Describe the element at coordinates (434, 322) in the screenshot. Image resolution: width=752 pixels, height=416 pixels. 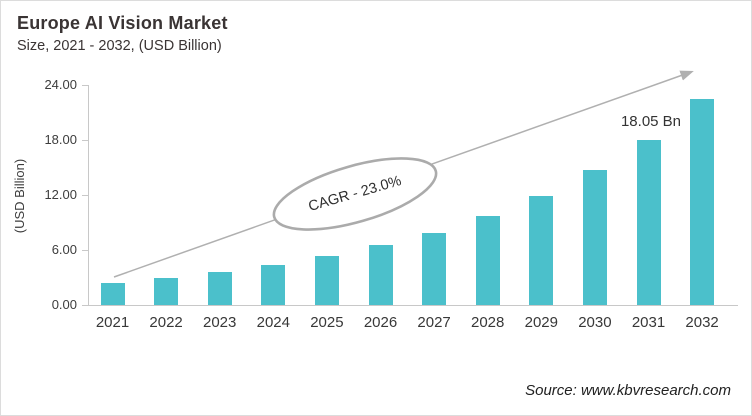
I see `x-tick-label: 2027` at that location.